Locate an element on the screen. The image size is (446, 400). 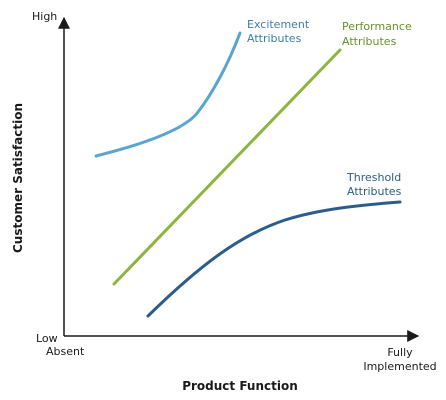
excitement-curve is located at coordinates (168, 94).